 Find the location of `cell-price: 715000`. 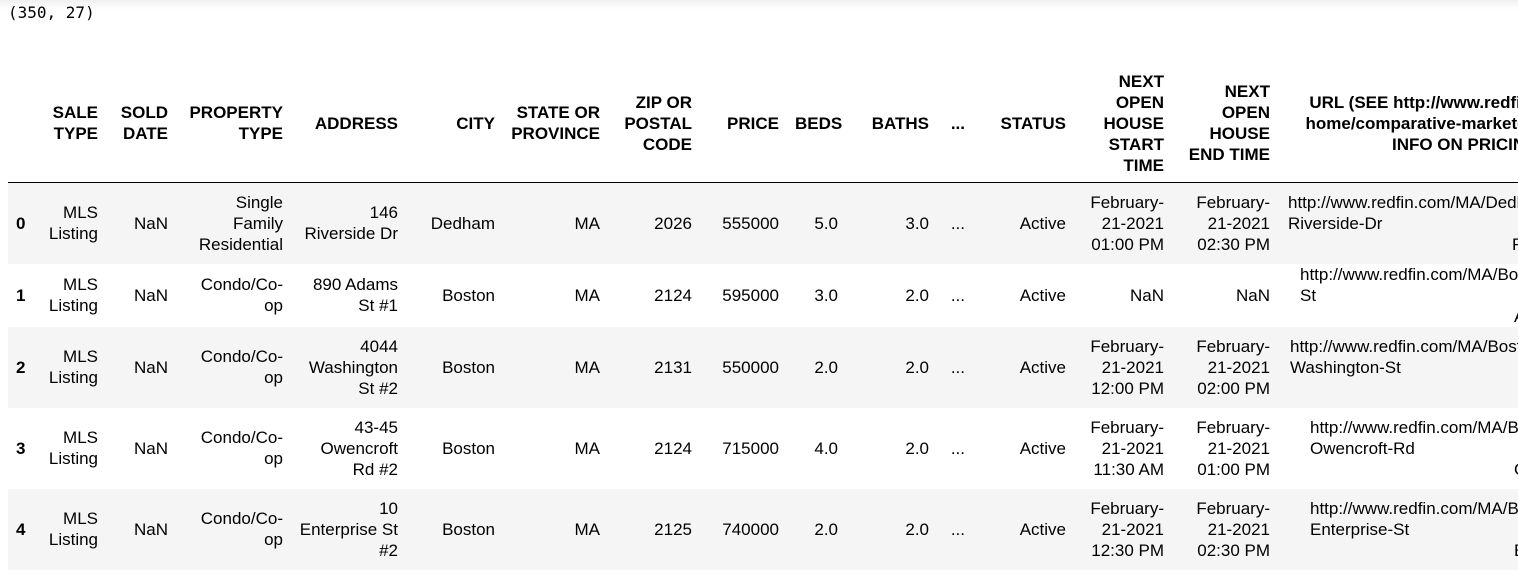

cell-price: 715000 is located at coordinates (750, 448).